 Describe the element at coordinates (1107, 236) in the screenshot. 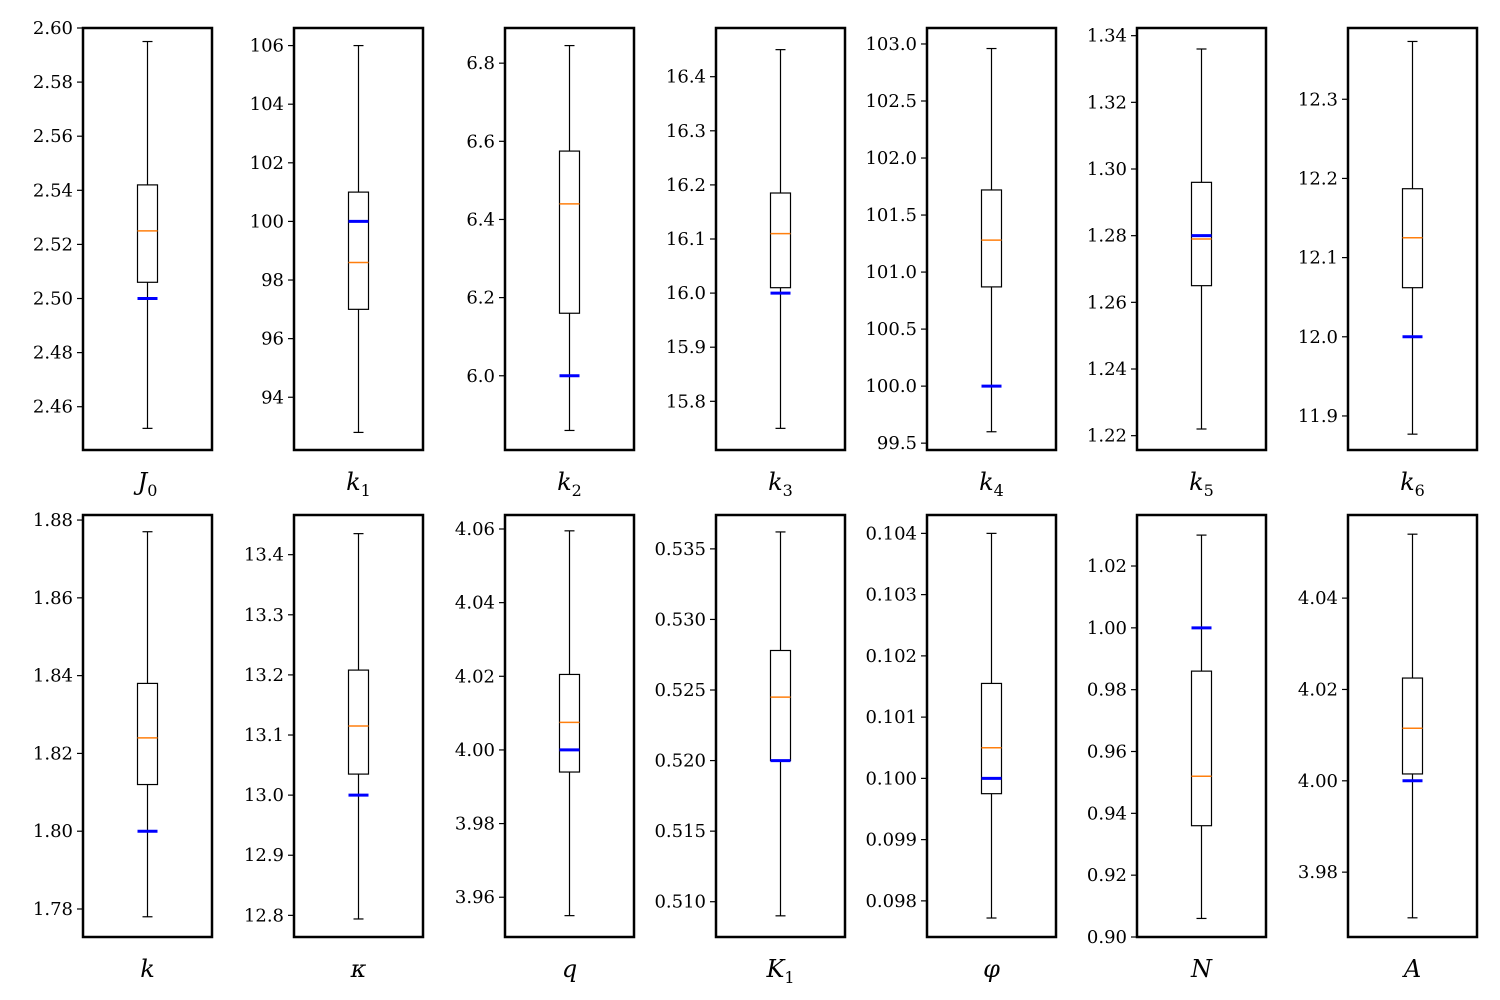

I see `y-tick-label: 1.28` at that location.